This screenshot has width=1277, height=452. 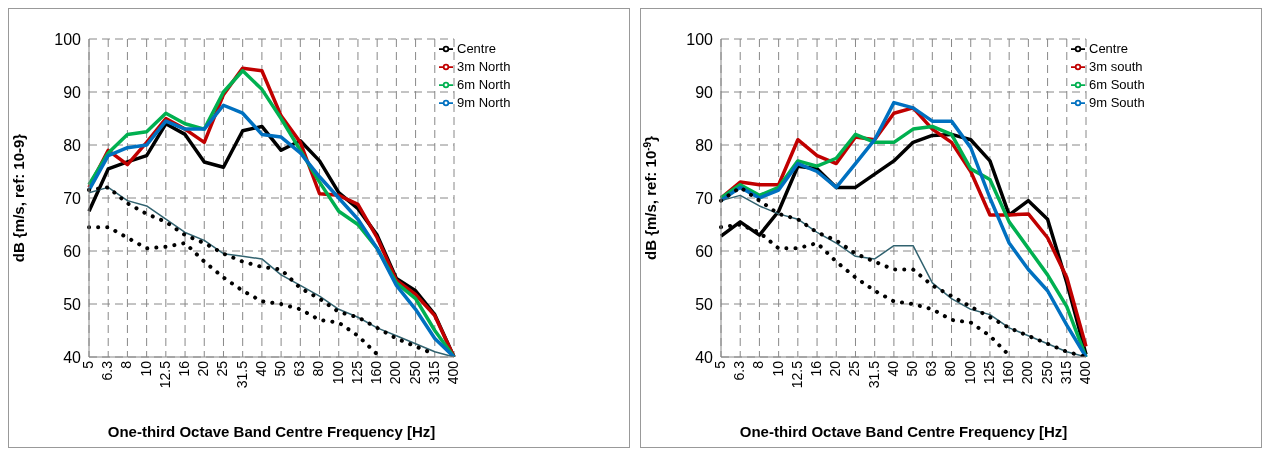 I want to click on legend-label: 3m south, so click(x=1116, y=66).